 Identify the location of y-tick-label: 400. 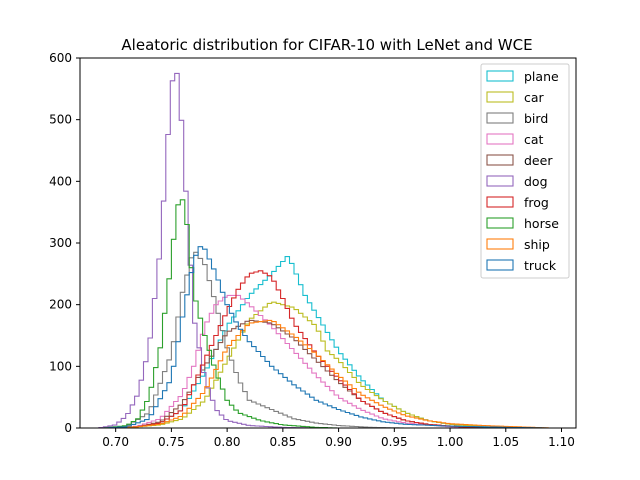
(60, 181).